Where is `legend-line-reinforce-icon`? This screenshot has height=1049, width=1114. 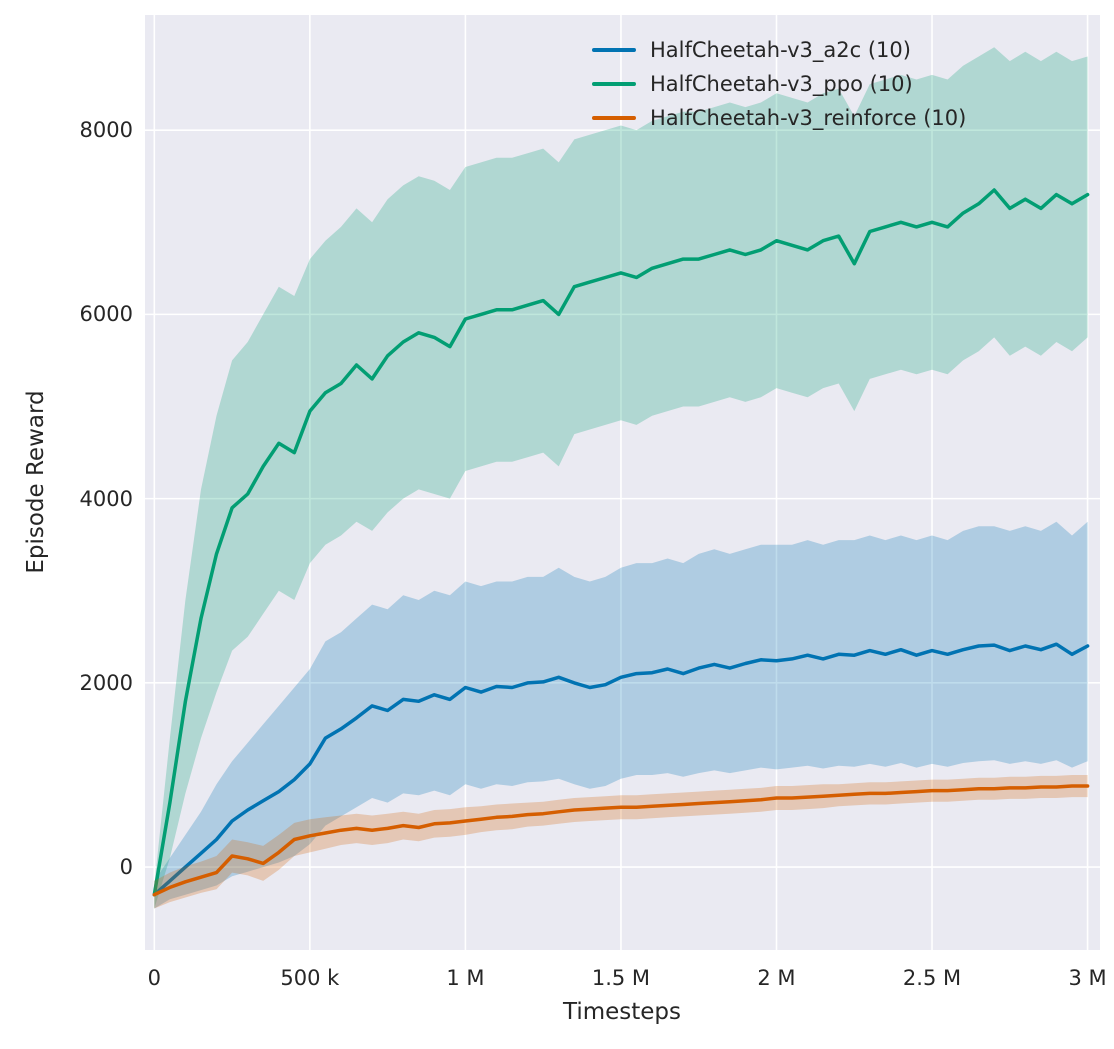 legend-line-reinforce-icon is located at coordinates (614, 118).